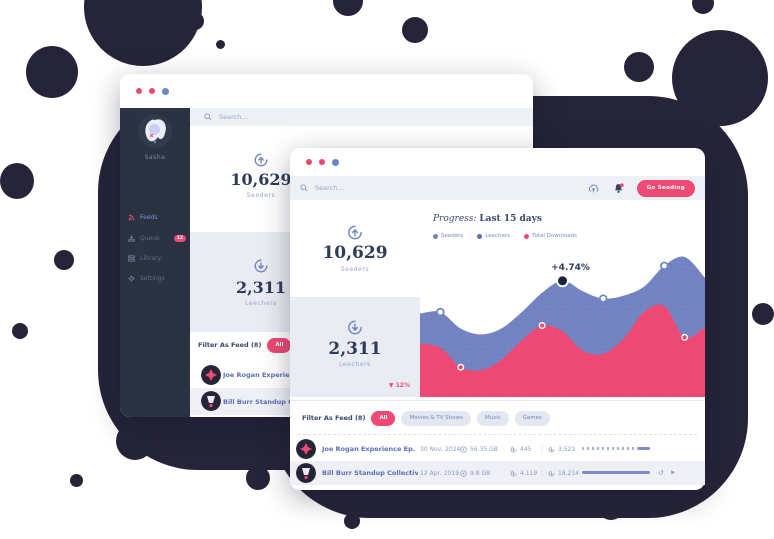  What do you see at coordinates (492, 418) in the screenshot?
I see `filter-pill-music: Music` at bounding box center [492, 418].